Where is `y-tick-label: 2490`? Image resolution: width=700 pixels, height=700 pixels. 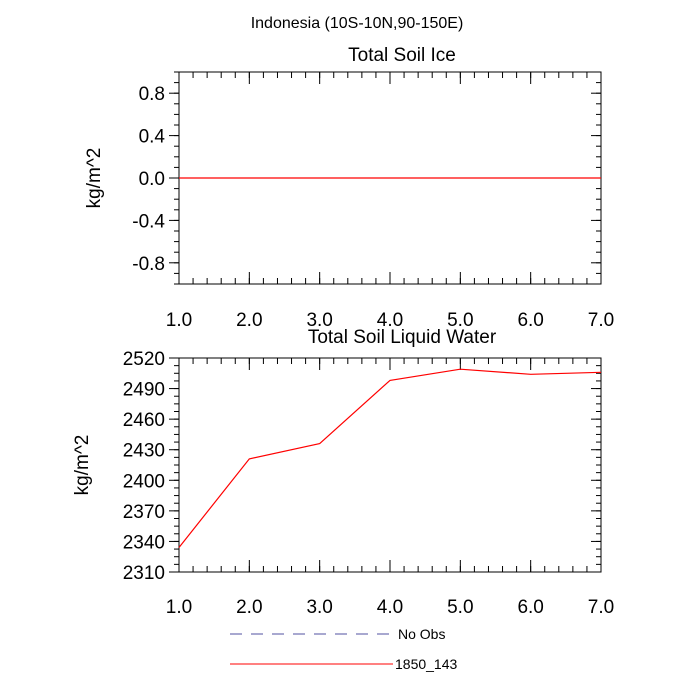 y-tick-label: 2490 is located at coordinates (144, 390).